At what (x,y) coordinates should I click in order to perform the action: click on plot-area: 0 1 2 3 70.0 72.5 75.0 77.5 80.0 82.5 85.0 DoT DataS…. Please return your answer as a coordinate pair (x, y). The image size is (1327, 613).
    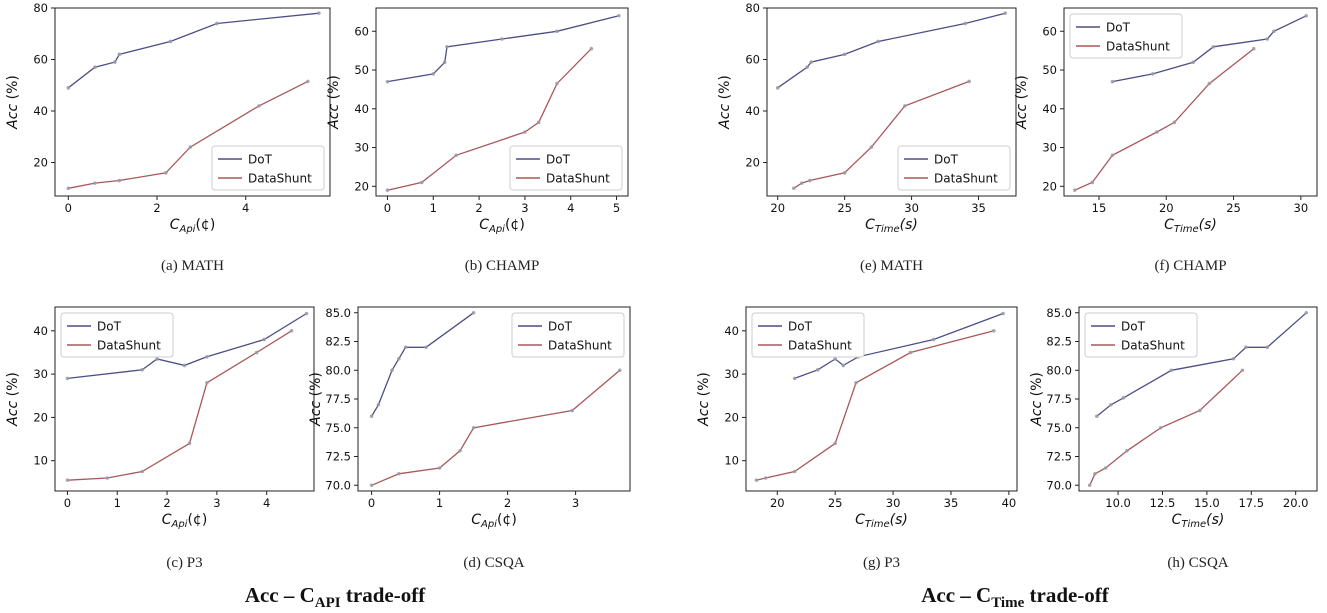
    Looking at the image, I should click on (469, 418).